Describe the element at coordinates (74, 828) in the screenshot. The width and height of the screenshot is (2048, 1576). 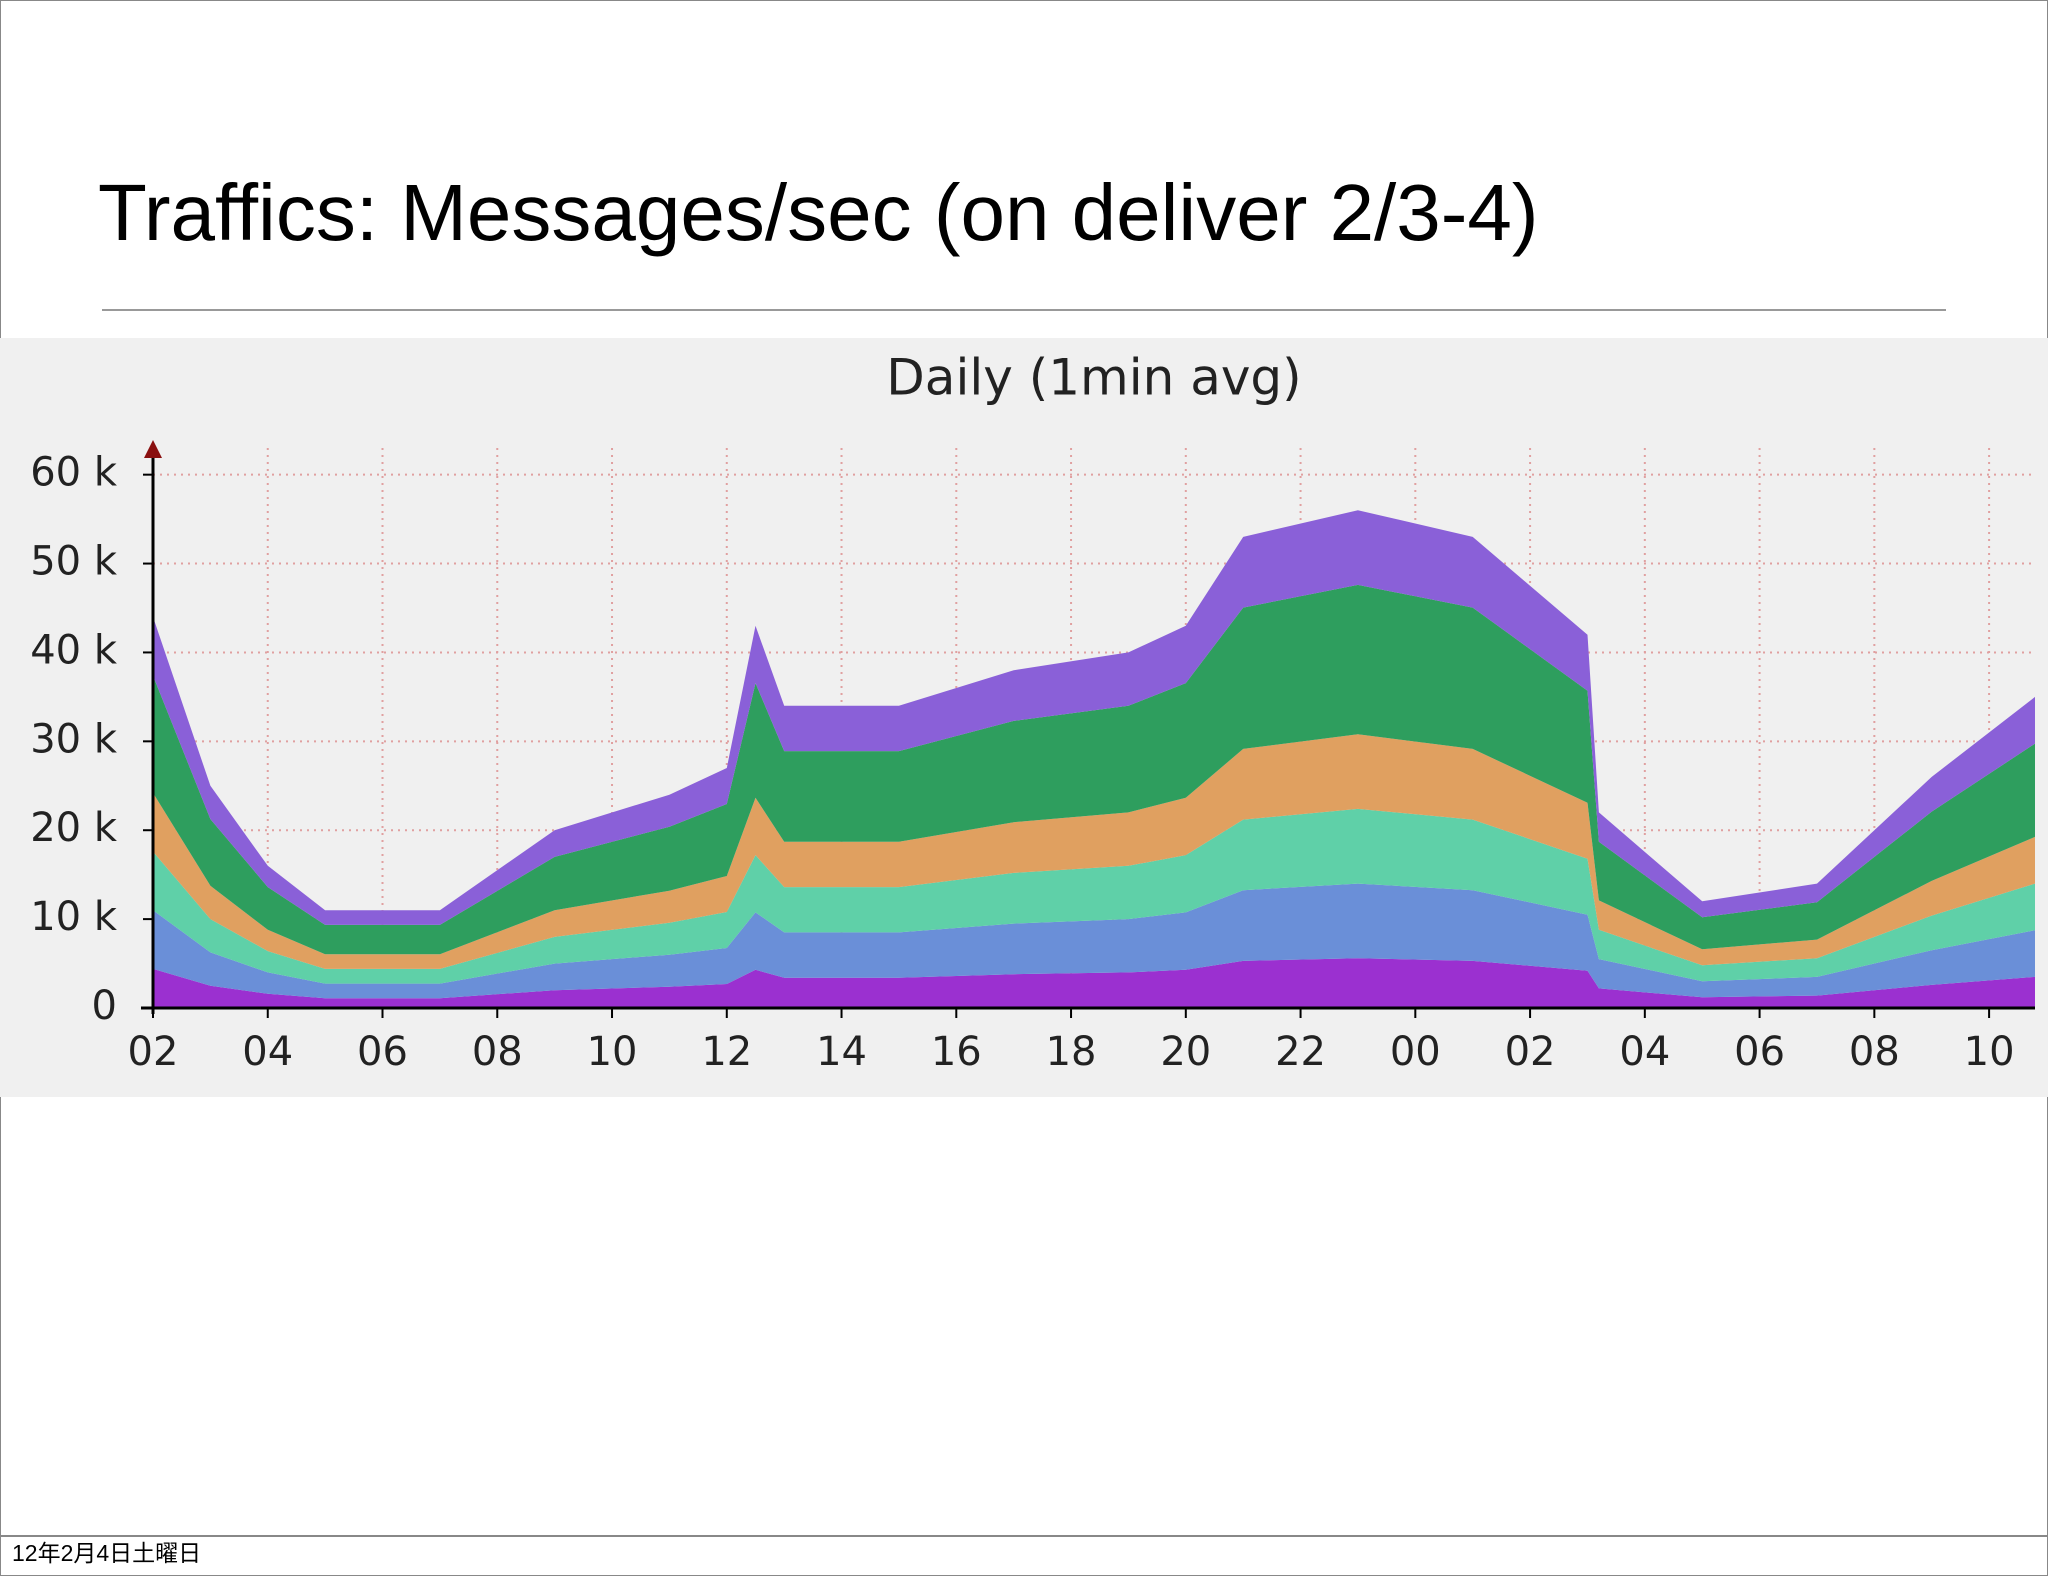
I see `y-tick-label: 20 k` at that location.